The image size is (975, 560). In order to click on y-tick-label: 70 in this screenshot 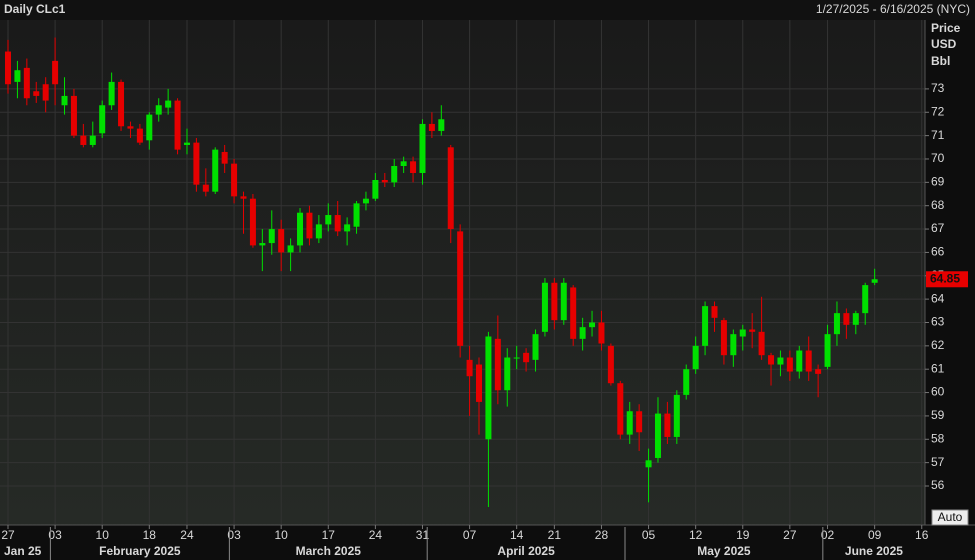, I will do `click(938, 158)`.